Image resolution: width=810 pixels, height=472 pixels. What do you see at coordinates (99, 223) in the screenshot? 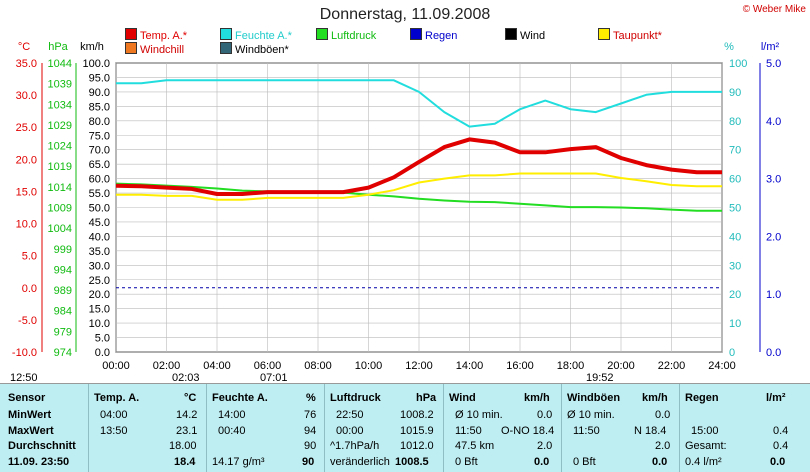
I see `wind-tick: 45.0` at bounding box center [99, 223].